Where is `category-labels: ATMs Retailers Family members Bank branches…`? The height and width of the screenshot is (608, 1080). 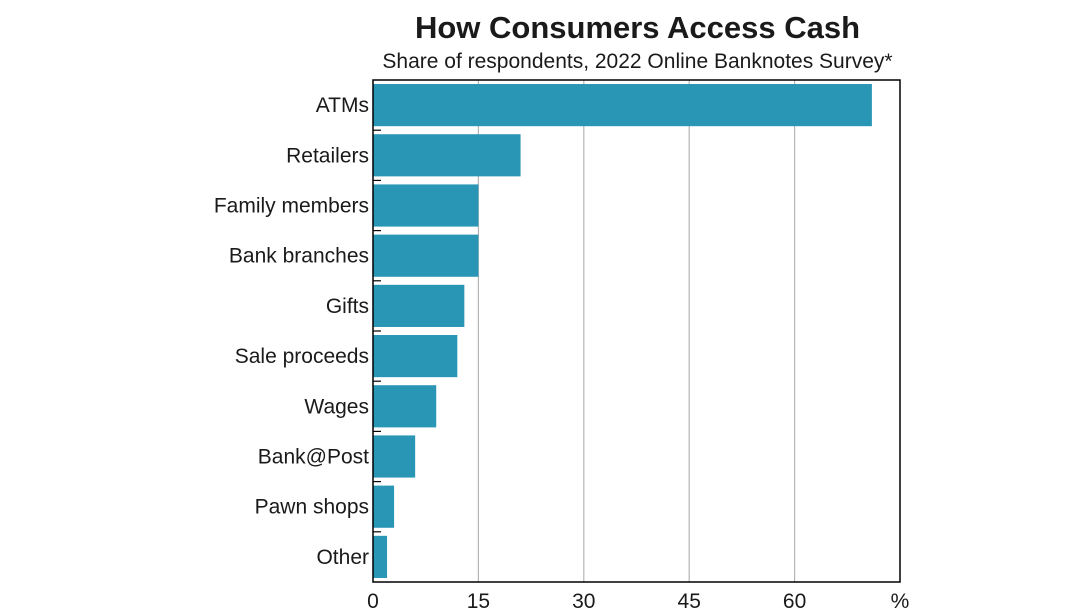 category-labels: ATMs Retailers Family members Bank branches… is located at coordinates (291, 331).